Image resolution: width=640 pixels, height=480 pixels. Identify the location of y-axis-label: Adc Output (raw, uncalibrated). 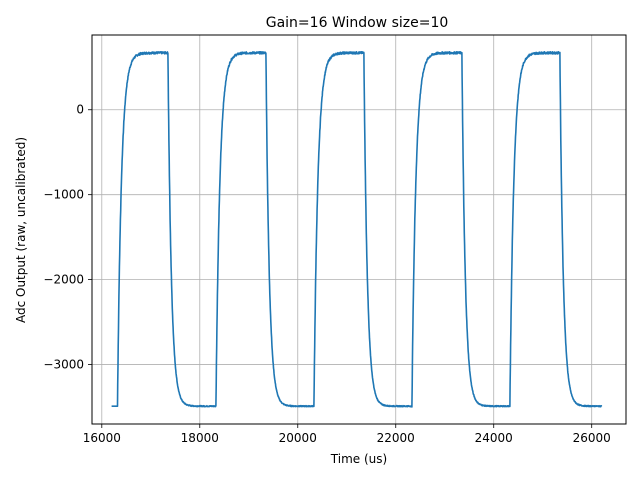
(21, 230).